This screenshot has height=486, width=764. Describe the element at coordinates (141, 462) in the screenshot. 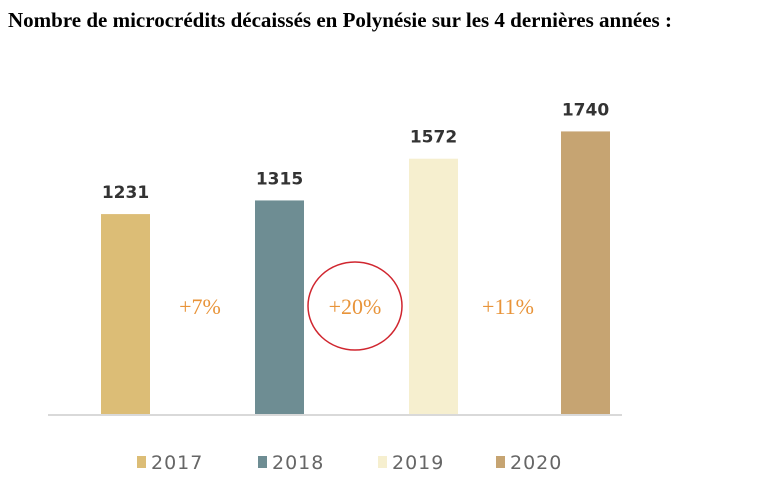

I see `legend-swatch-2017` at that location.